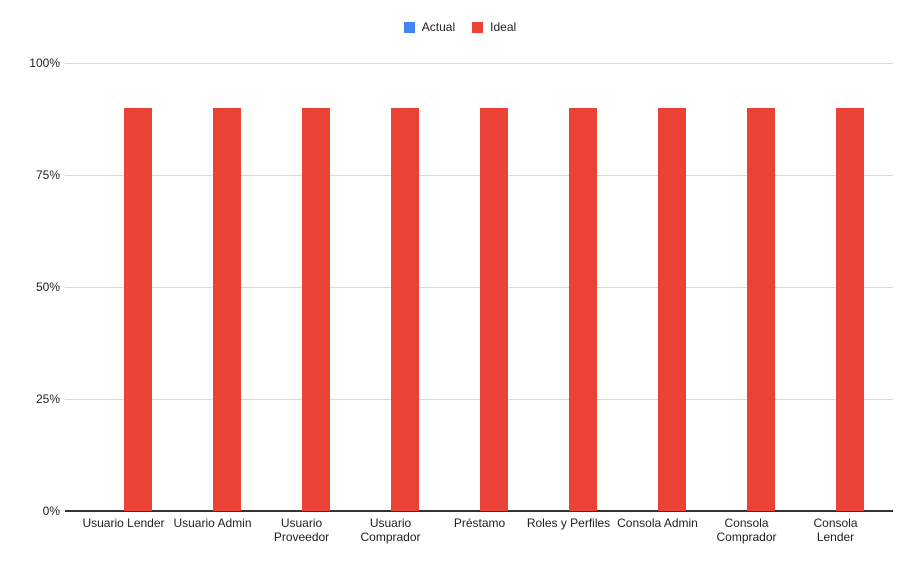 Image resolution: width=920 pixels, height=567 pixels. Describe the element at coordinates (301, 530) in the screenshot. I see `x-axis-label: Usuario Proveedor` at that location.